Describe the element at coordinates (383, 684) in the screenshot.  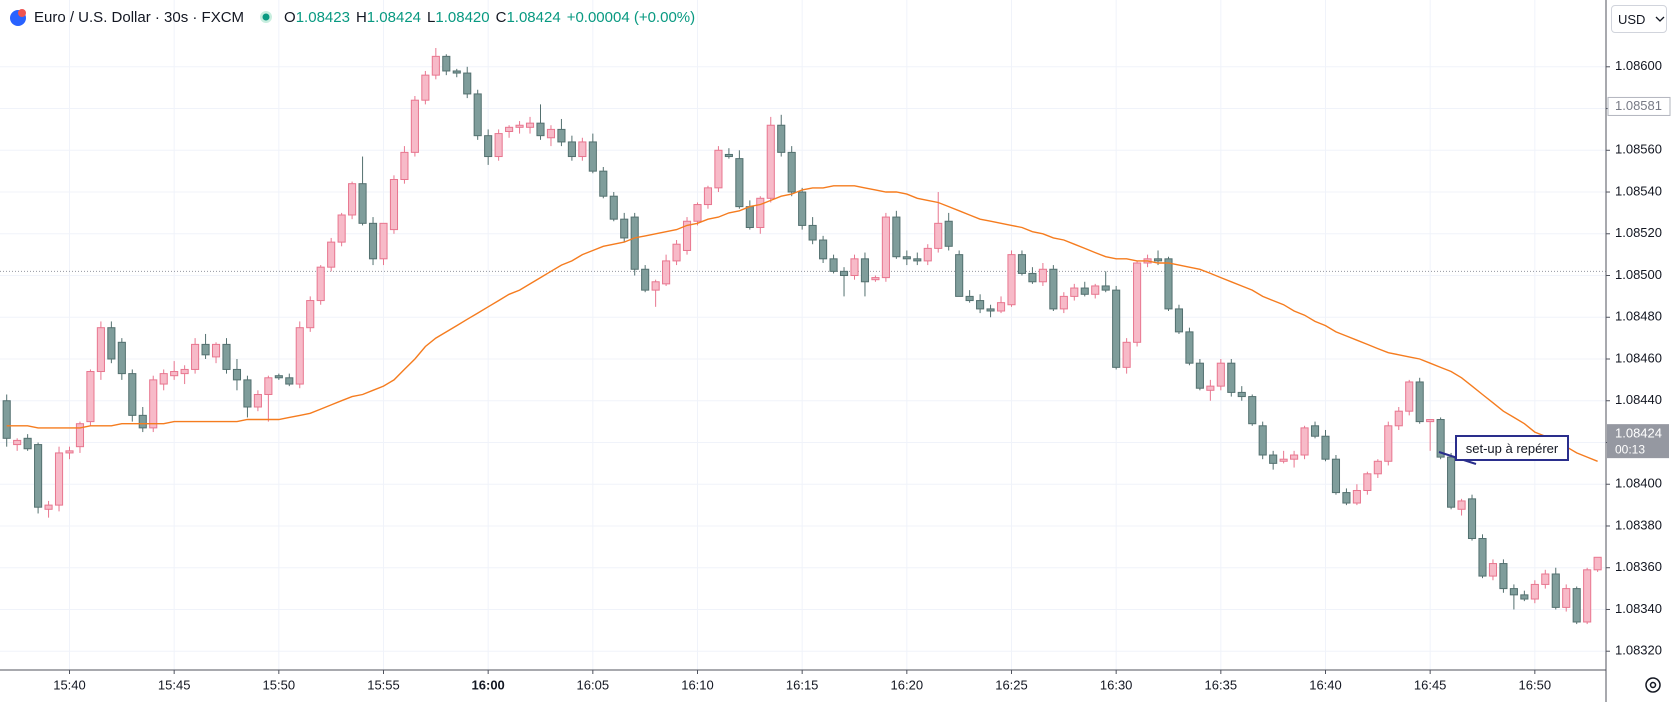
I see `x-tick-label: 15:55` at that location.